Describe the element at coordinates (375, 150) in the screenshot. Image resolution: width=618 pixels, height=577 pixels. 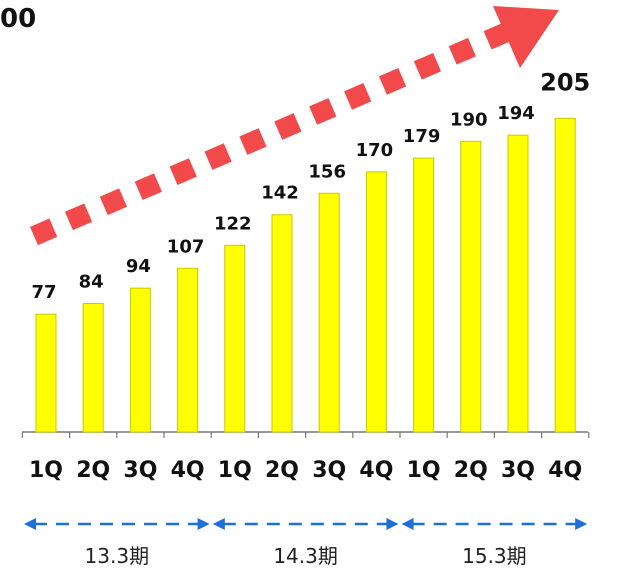
I see `value-label-8: 170` at that location.